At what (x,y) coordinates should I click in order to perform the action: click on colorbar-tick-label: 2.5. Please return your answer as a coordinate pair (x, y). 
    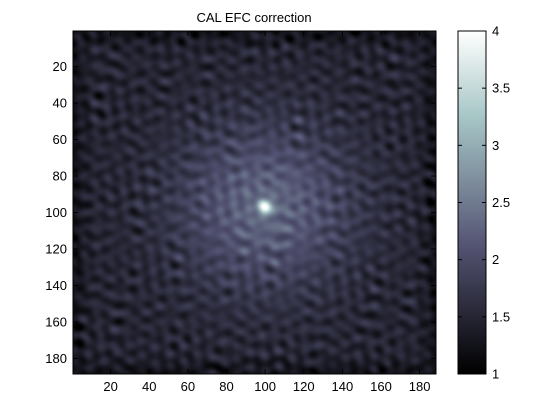
    Looking at the image, I should click on (501, 202).